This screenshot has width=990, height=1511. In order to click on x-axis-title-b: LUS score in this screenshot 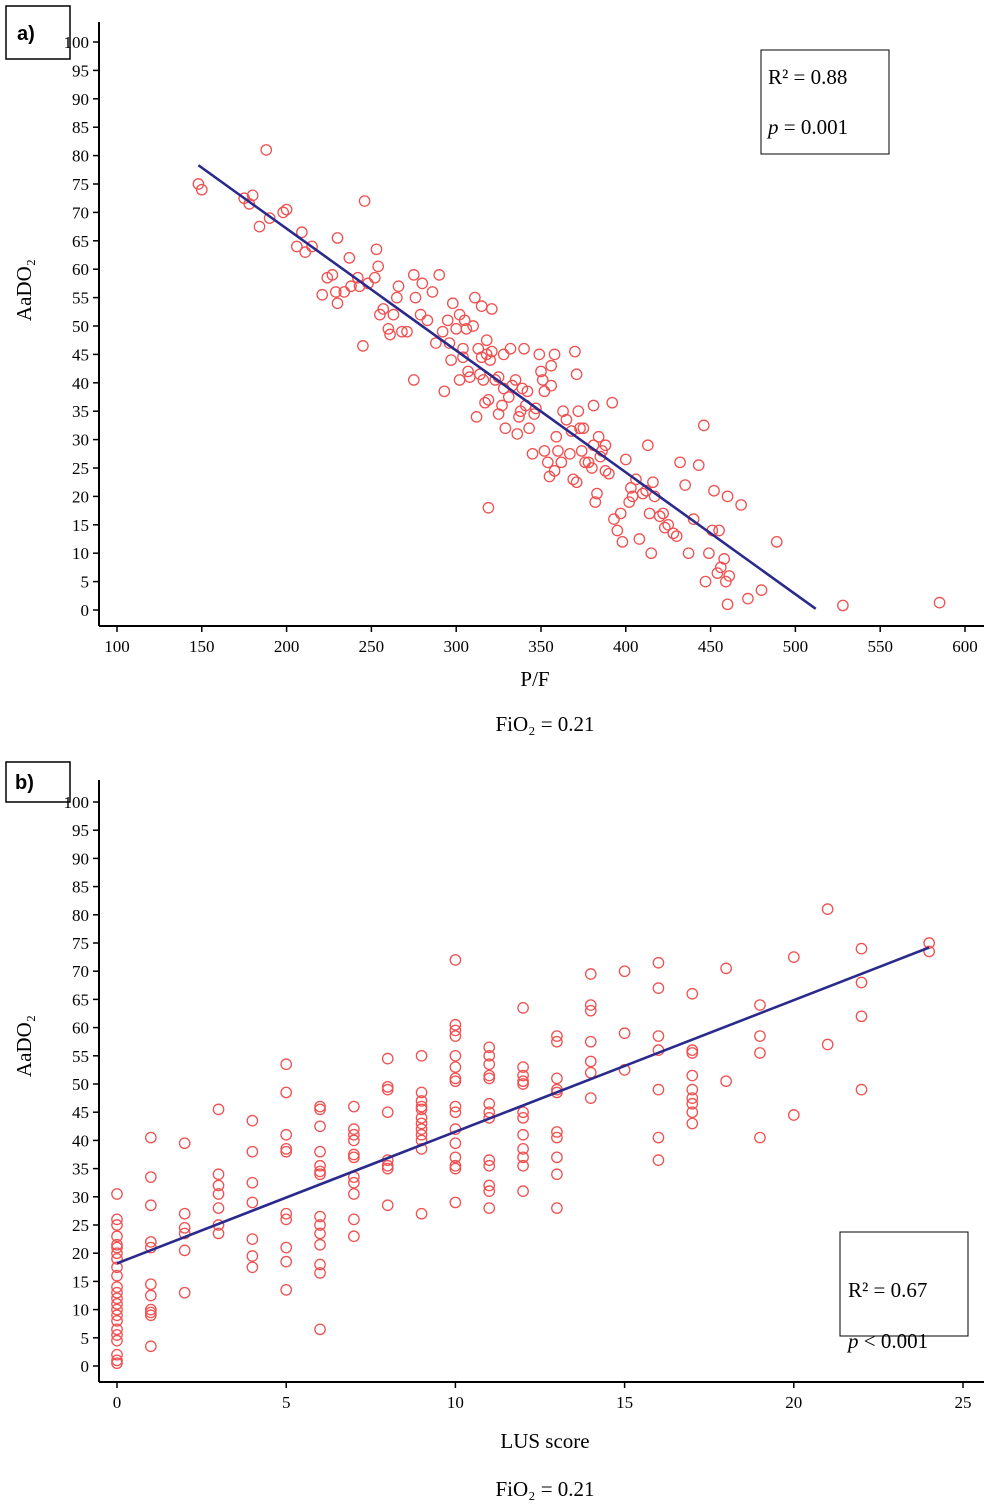, I will do `click(544, 1441)`.